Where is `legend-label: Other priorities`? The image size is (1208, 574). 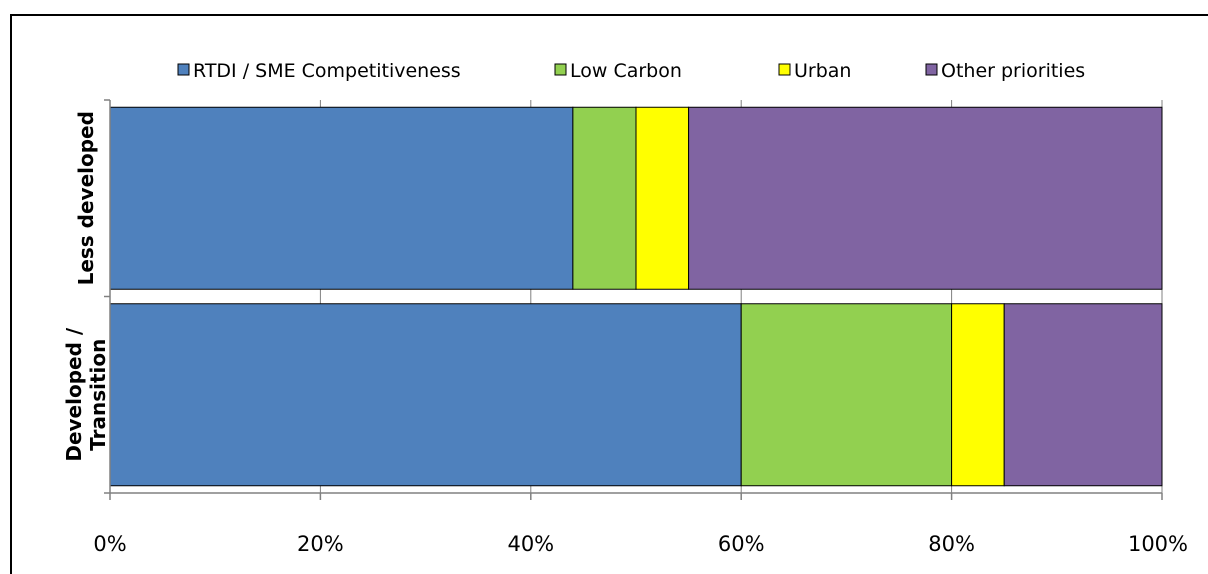
legend-label: Other priorities is located at coordinates (1013, 71).